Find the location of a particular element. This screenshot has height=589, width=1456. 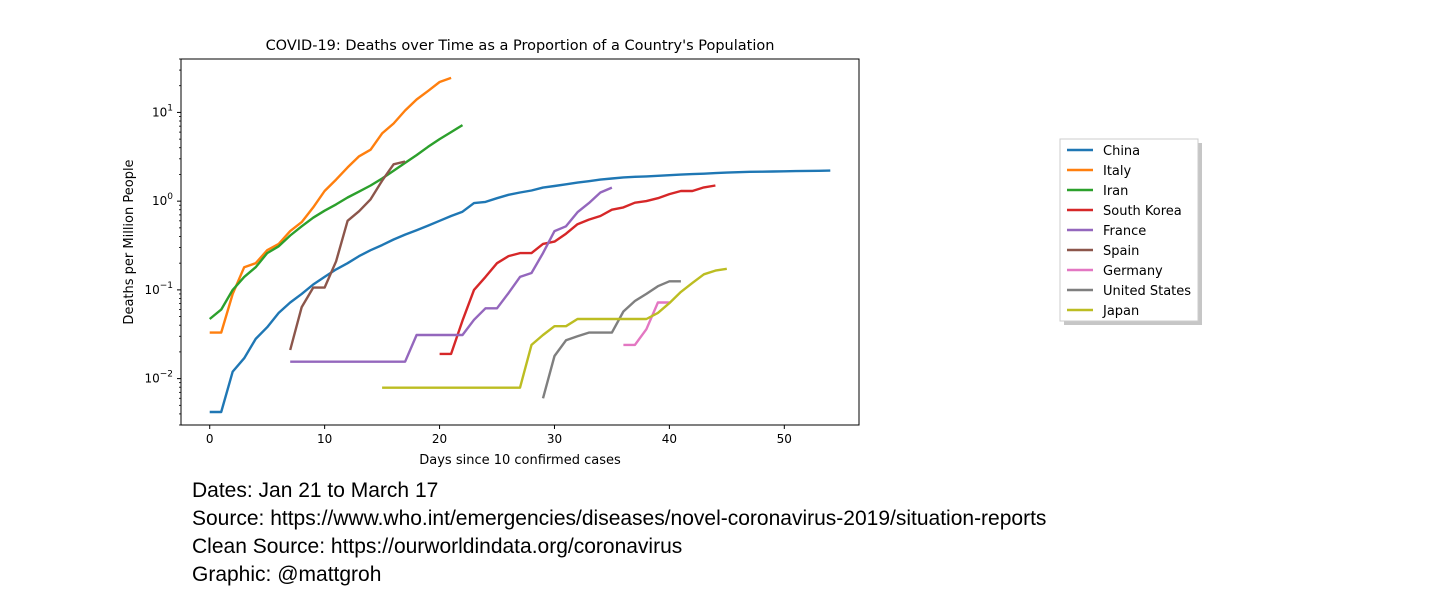

x-tick-label: 10 is located at coordinates (324, 439).